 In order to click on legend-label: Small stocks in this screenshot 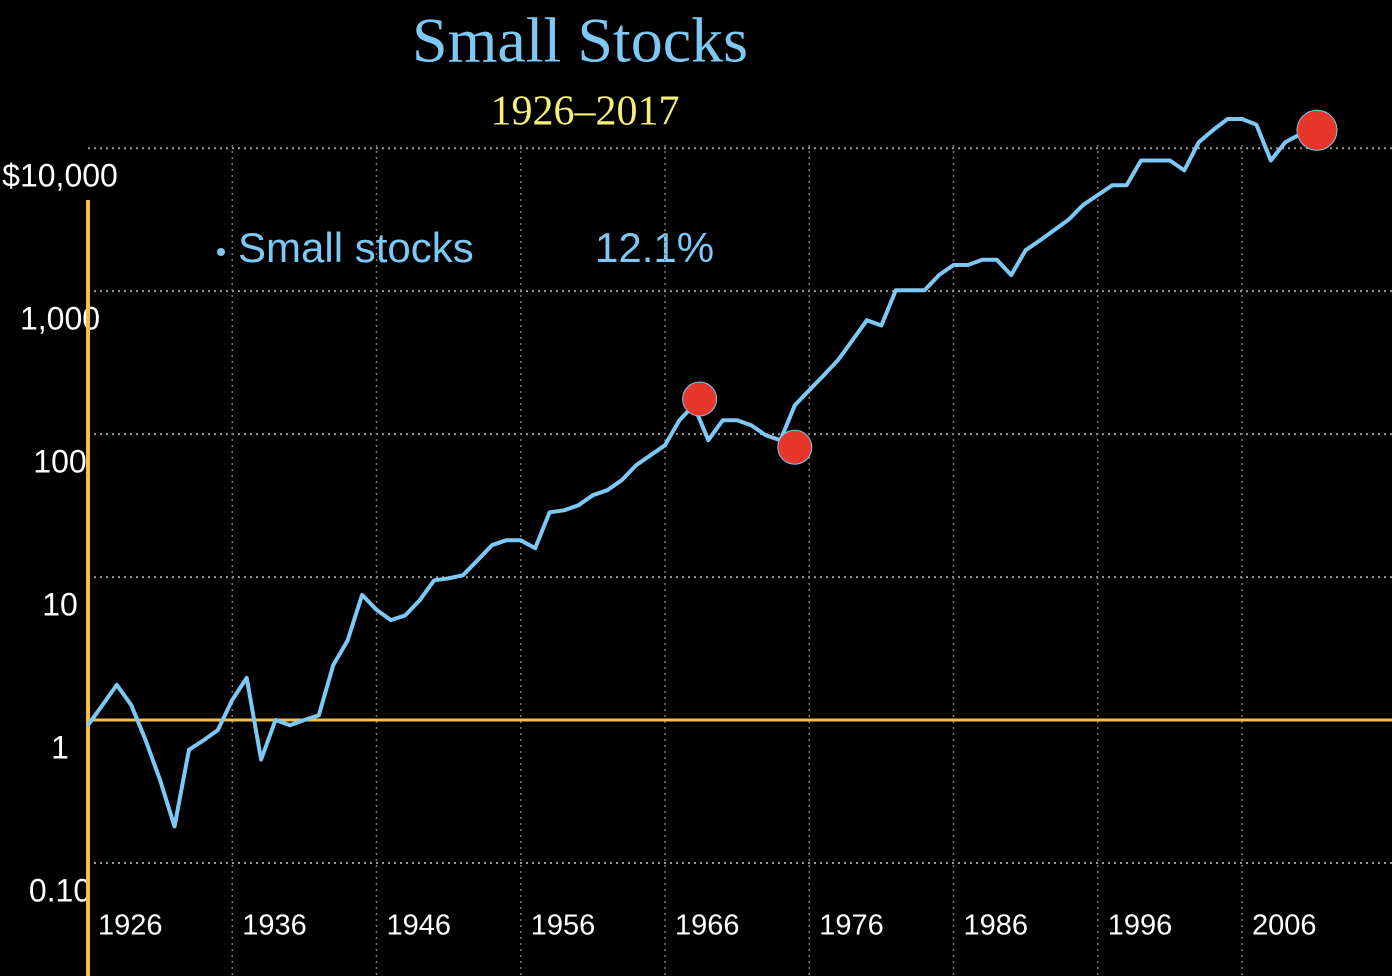, I will do `click(356, 247)`.